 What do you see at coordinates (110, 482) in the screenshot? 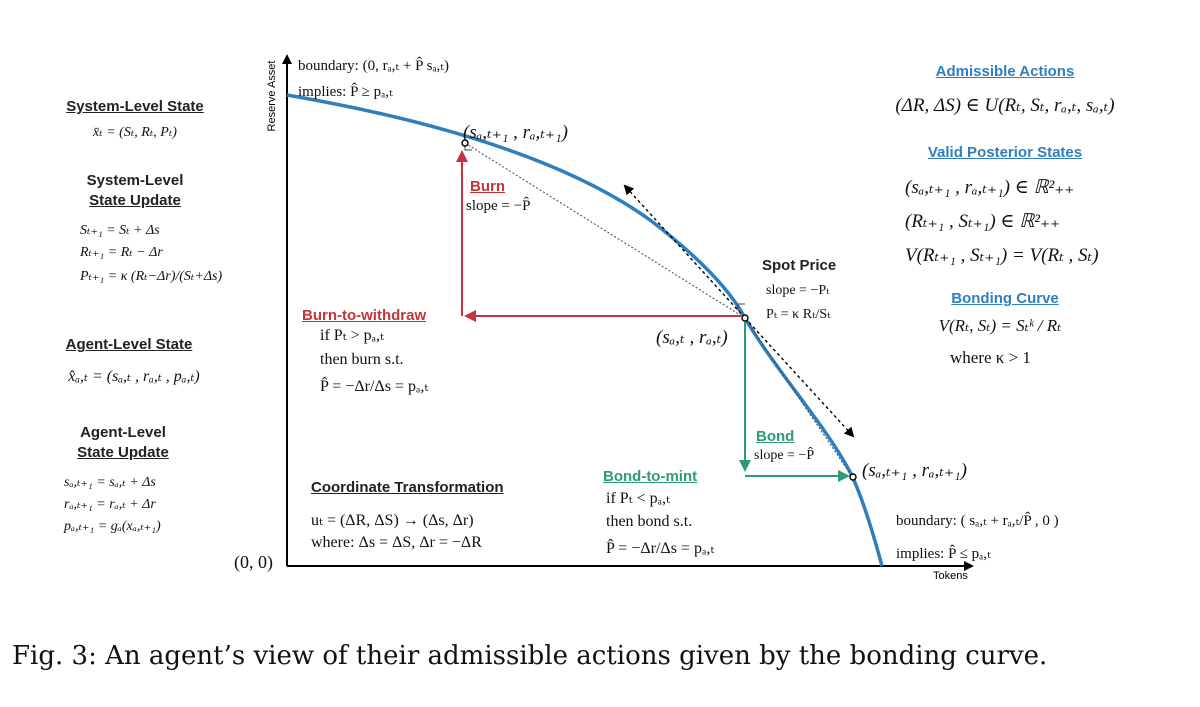
I see `agent-update-eq-1: sₐ,ₜ₊₁ = sₐ,ₜ + Δs` at bounding box center [110, 482].